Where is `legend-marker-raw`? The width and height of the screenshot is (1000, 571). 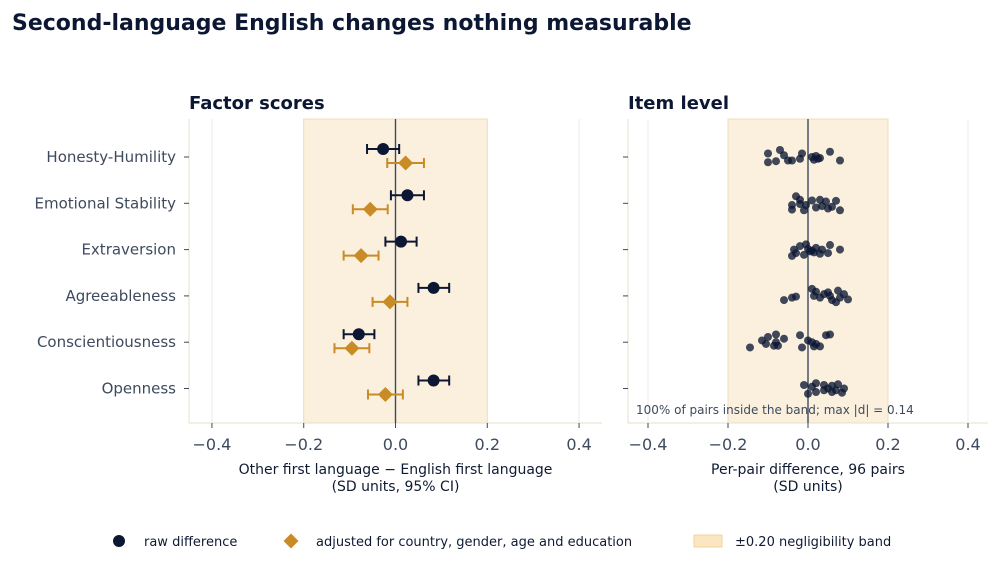 legend-marker-raw is located at coordinates (119, 541).